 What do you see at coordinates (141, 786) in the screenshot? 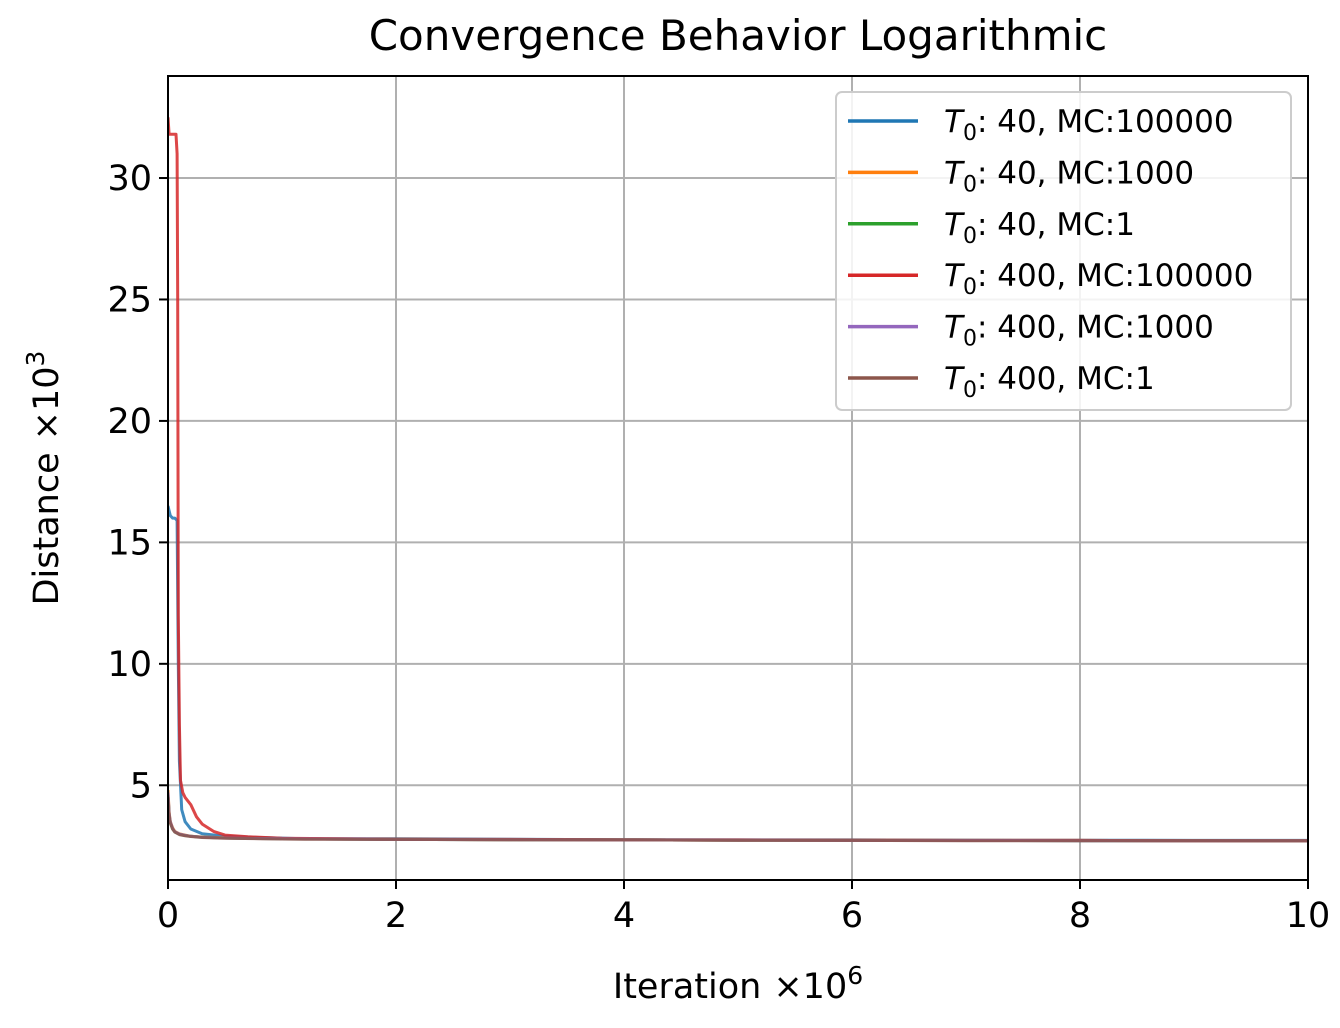
I see `y-tick-label: 5` at bounding box center [141, 786].